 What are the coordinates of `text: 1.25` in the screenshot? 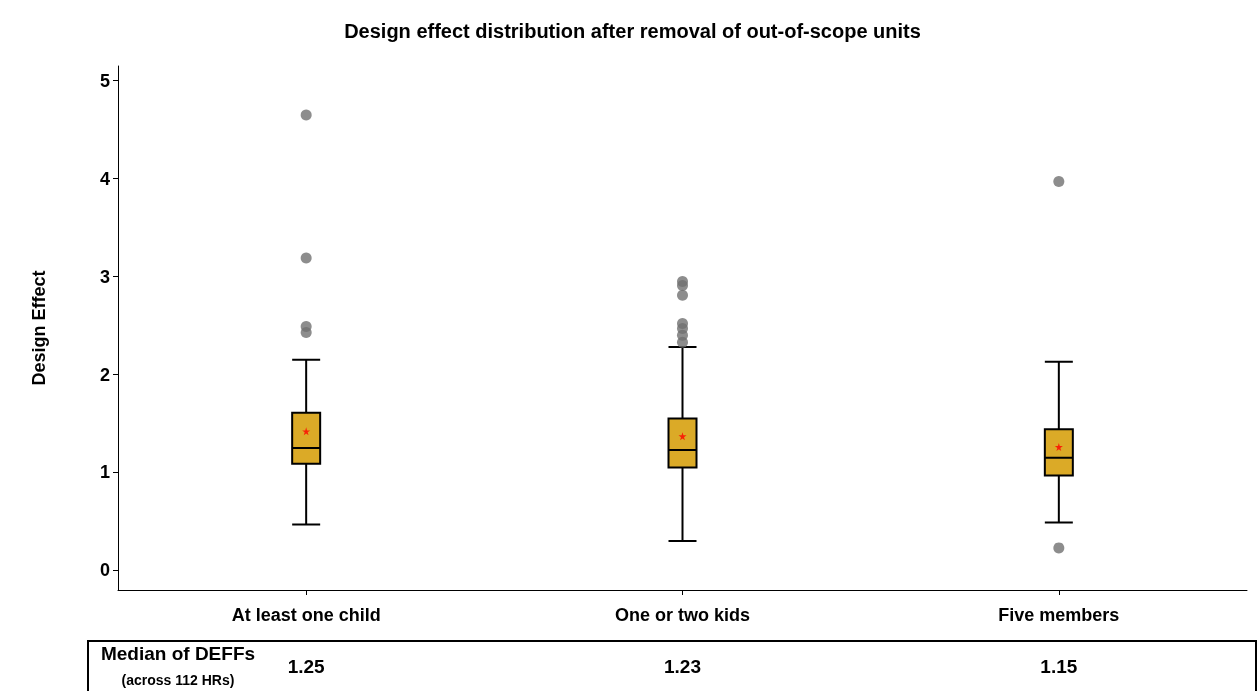 It's located at (306, 666).